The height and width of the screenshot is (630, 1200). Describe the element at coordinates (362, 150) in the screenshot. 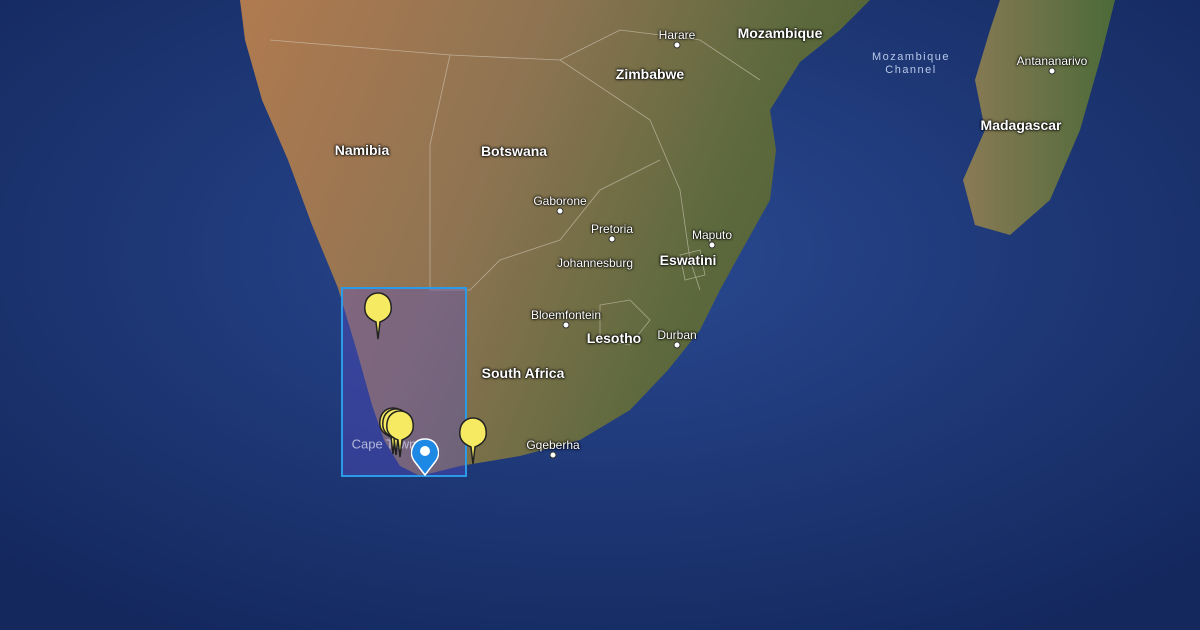

I see `country-label-namibia: Namibia` at that location.